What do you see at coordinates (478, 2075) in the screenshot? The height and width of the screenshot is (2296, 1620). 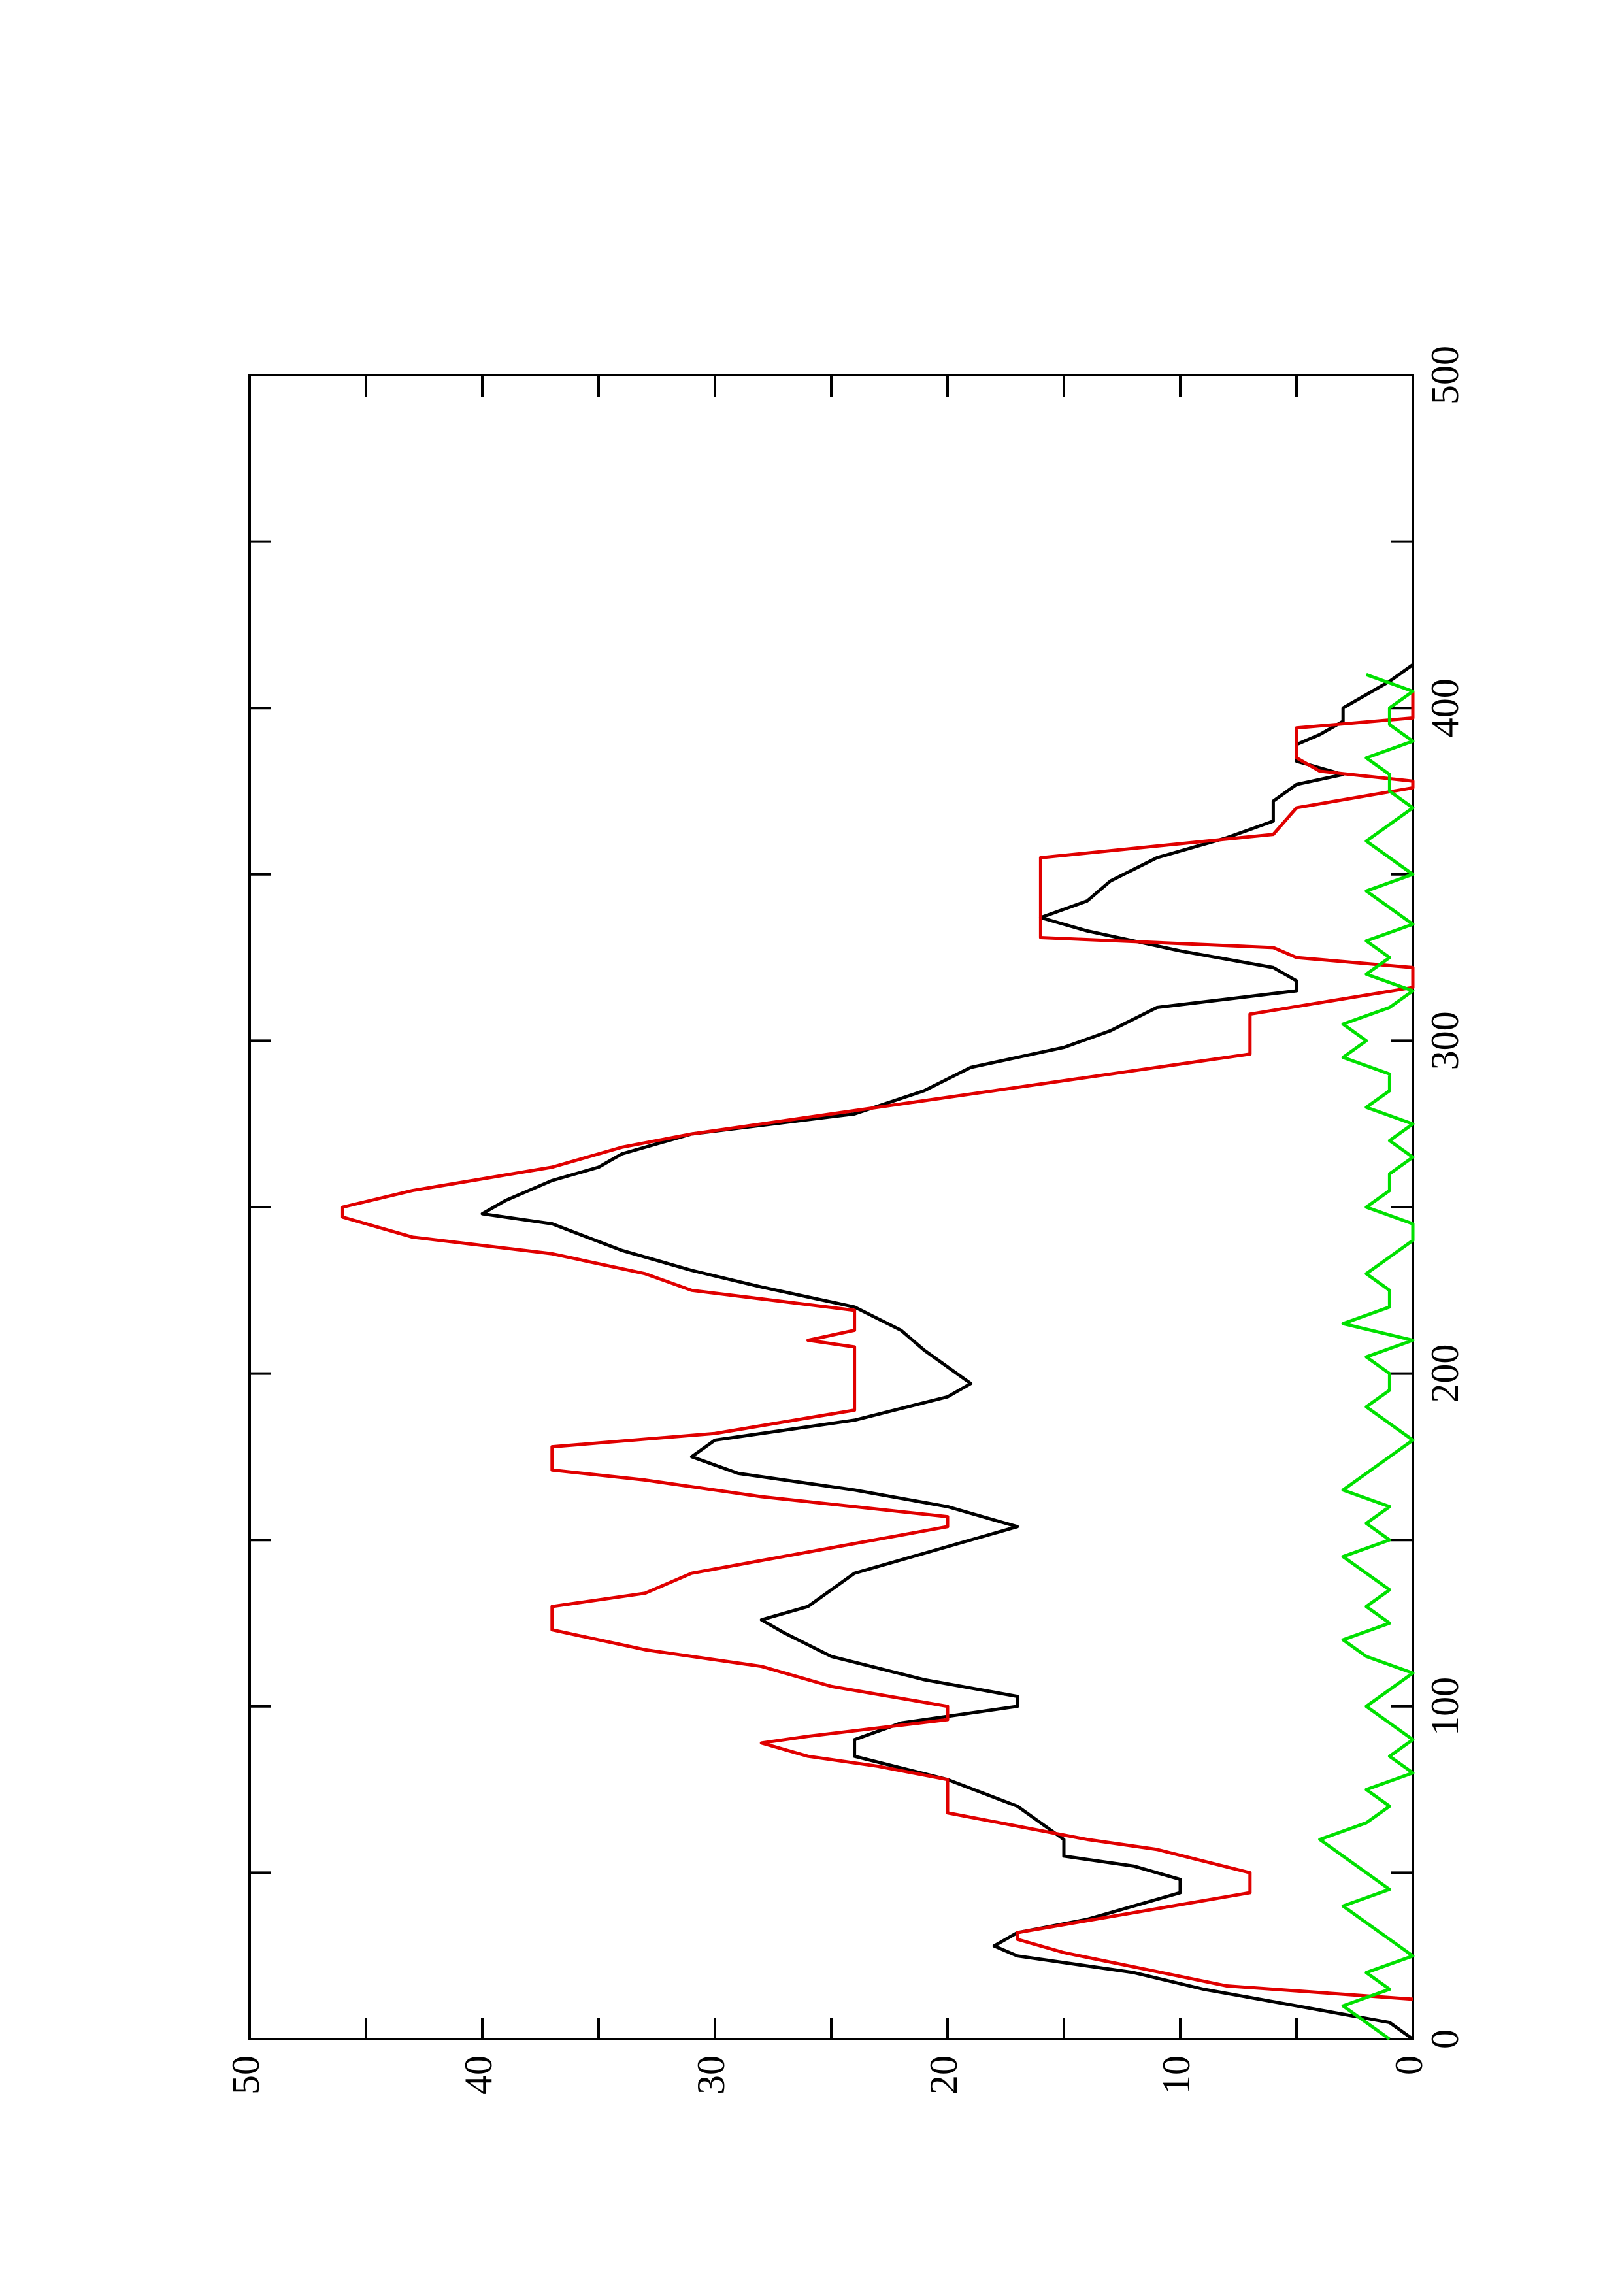 I see `y-tick-label: 40` at bounding box center [478, 2075].